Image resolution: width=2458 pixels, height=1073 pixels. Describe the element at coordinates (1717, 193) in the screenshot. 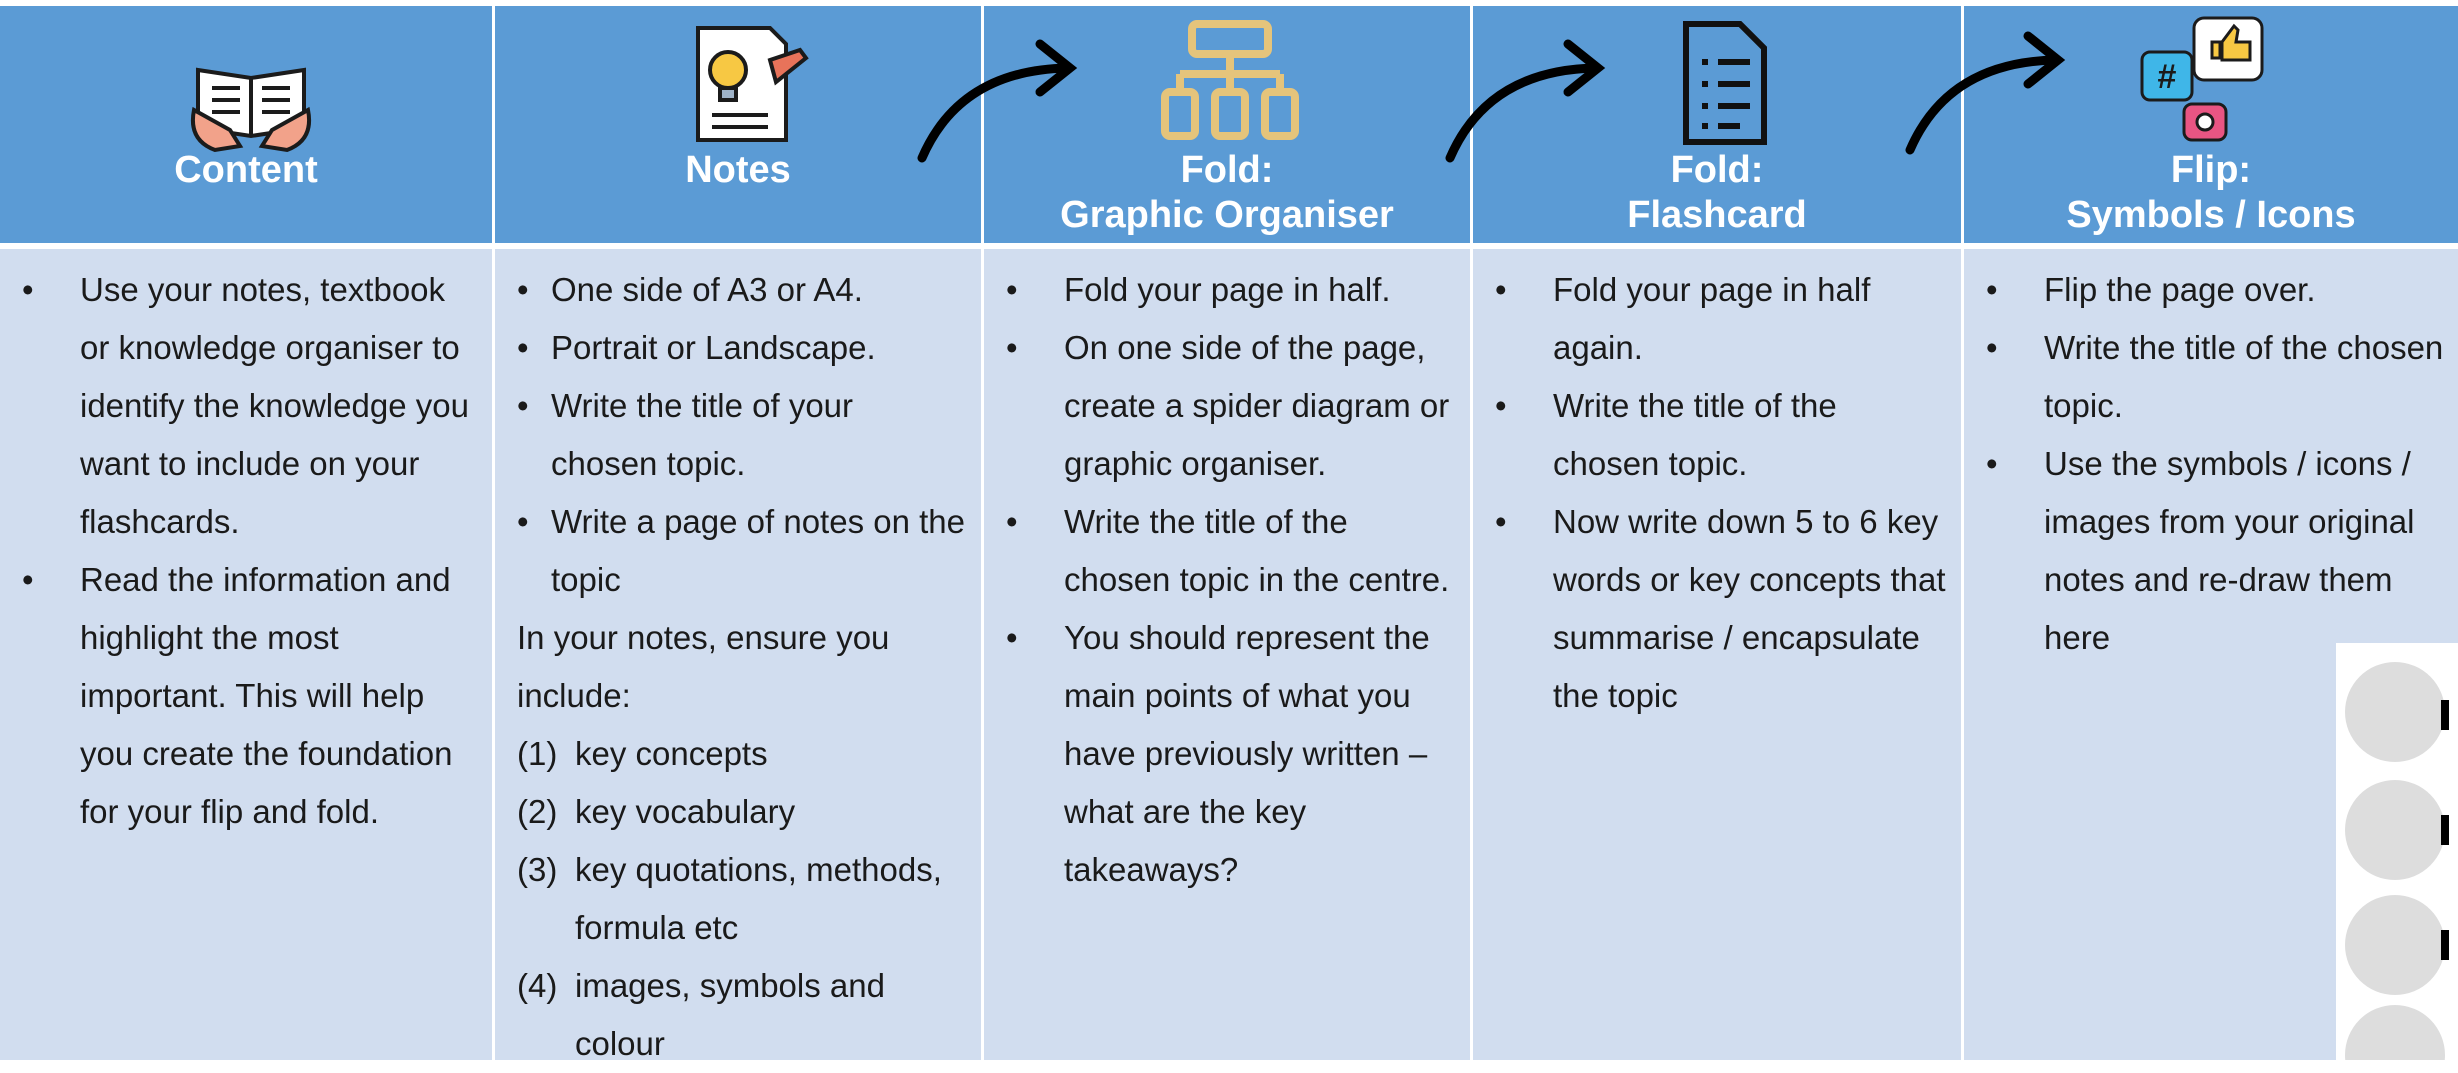

I see `column-title: Fold: Flashcard` at that location.